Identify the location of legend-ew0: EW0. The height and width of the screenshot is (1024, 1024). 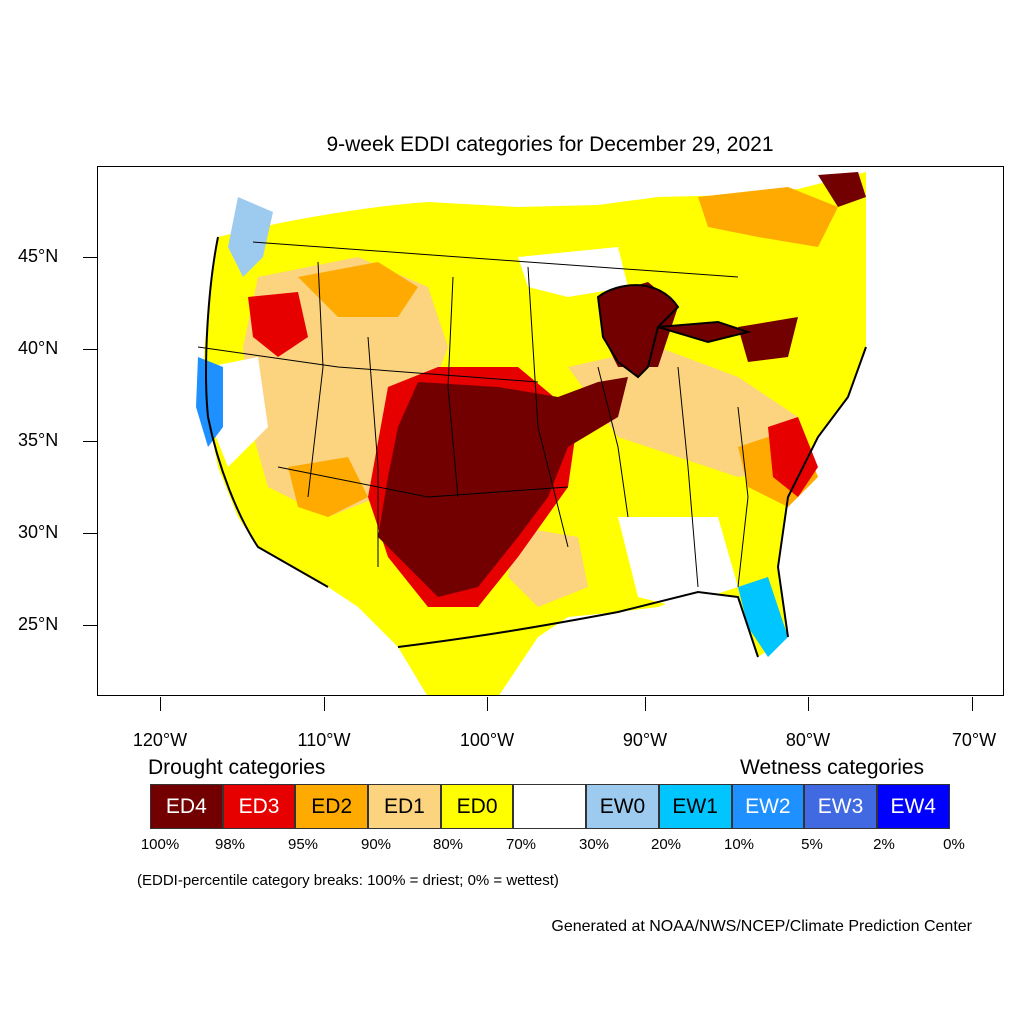
(622, 806).